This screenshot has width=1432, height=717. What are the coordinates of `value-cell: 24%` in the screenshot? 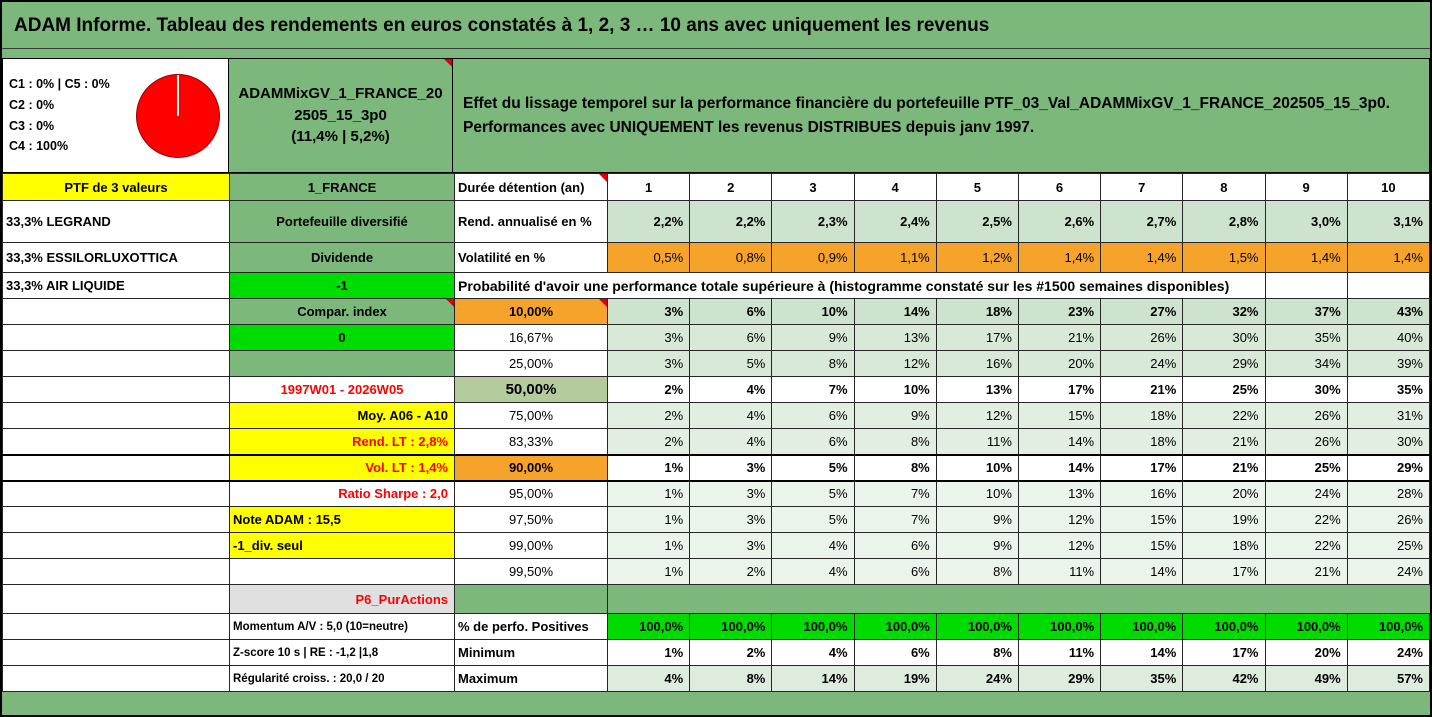 It's located at (1388, 571).